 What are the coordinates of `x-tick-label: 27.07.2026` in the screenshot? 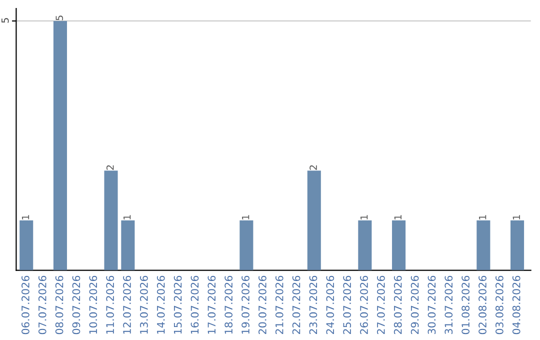 It's located at (380, 305).